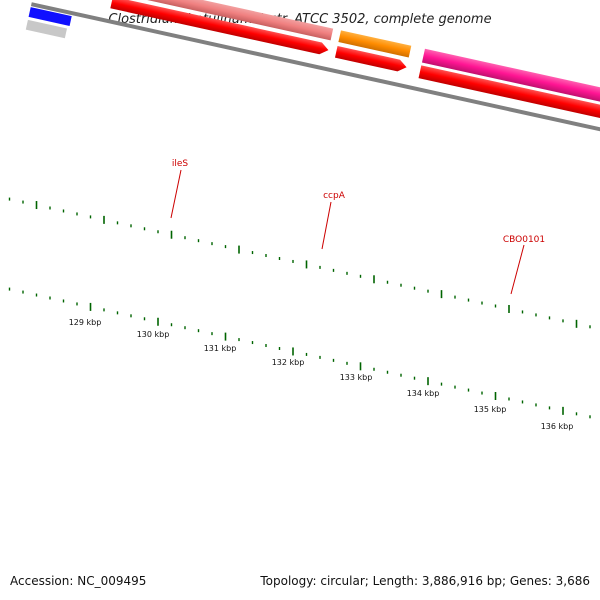 This screenshot has width=600, height=600. What do you see at coordinates (85, 322) in the screenshot?
I see `tick-label: 129 kbp` at bounding box center [85, 322].